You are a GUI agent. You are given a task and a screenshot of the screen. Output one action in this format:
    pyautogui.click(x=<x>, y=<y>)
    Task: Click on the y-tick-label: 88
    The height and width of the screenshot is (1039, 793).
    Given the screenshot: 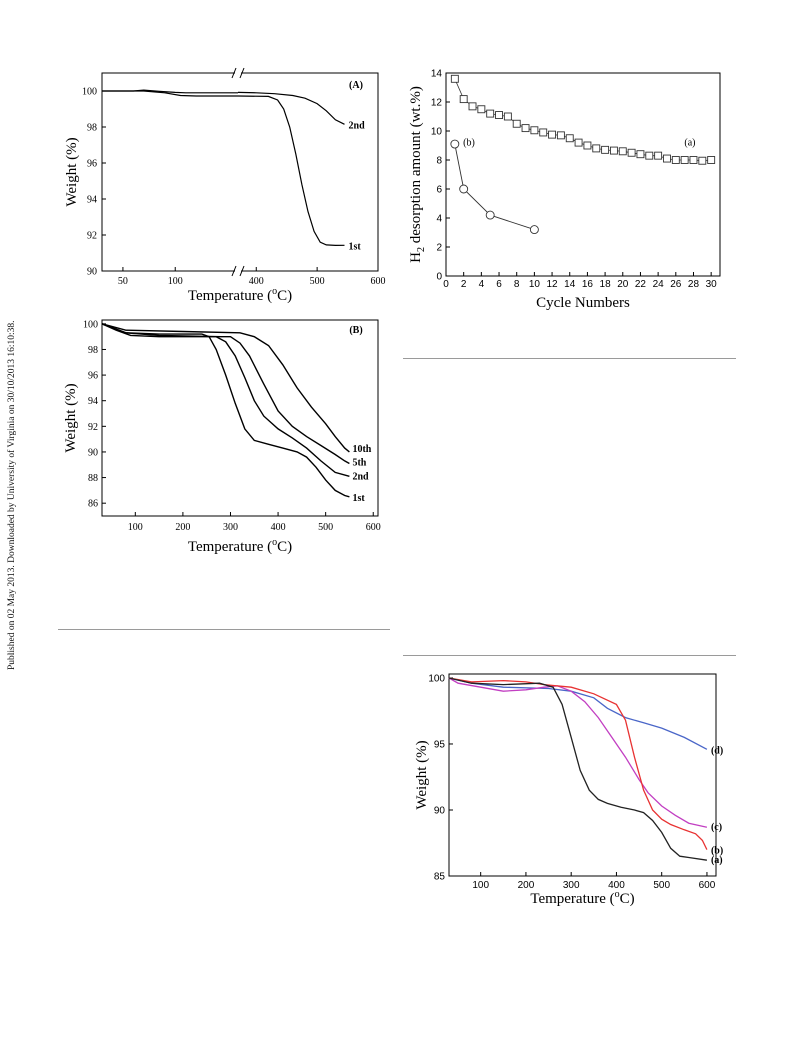 What is the action you would take?
    pyautogui.click(x=93, y=478)
    